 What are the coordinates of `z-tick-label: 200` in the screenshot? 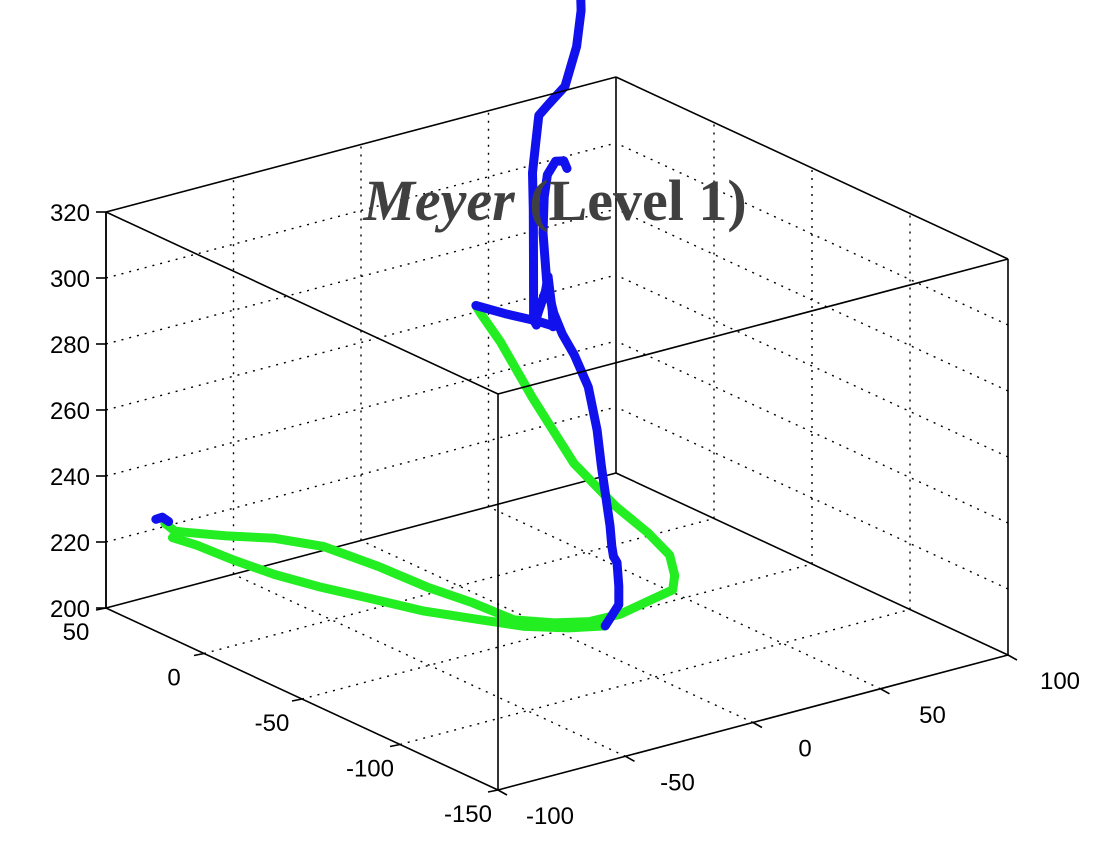 It's located at (70, 609).